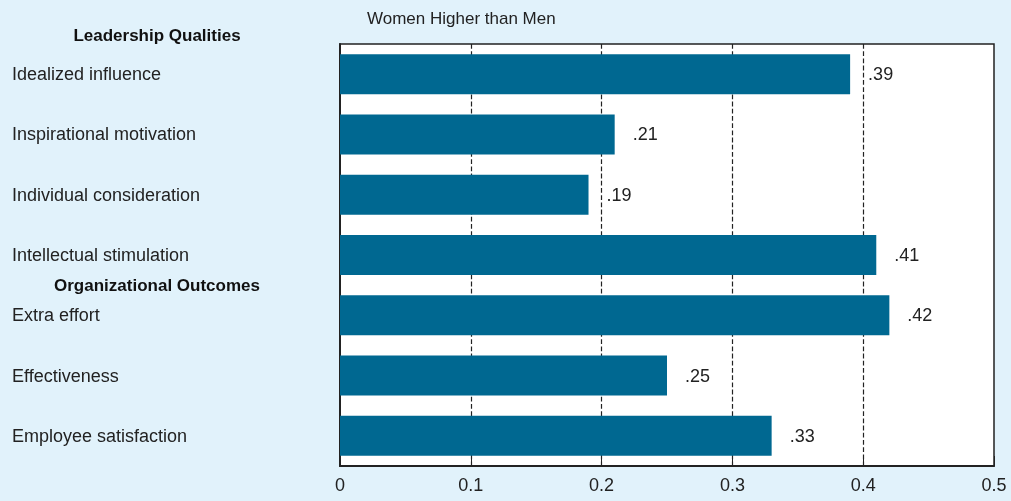 This screenshot has width=1011, height=501. Describe the element at coordinates (340, 485) in the screenshot. I see `x-tick-label: 0` at that location.